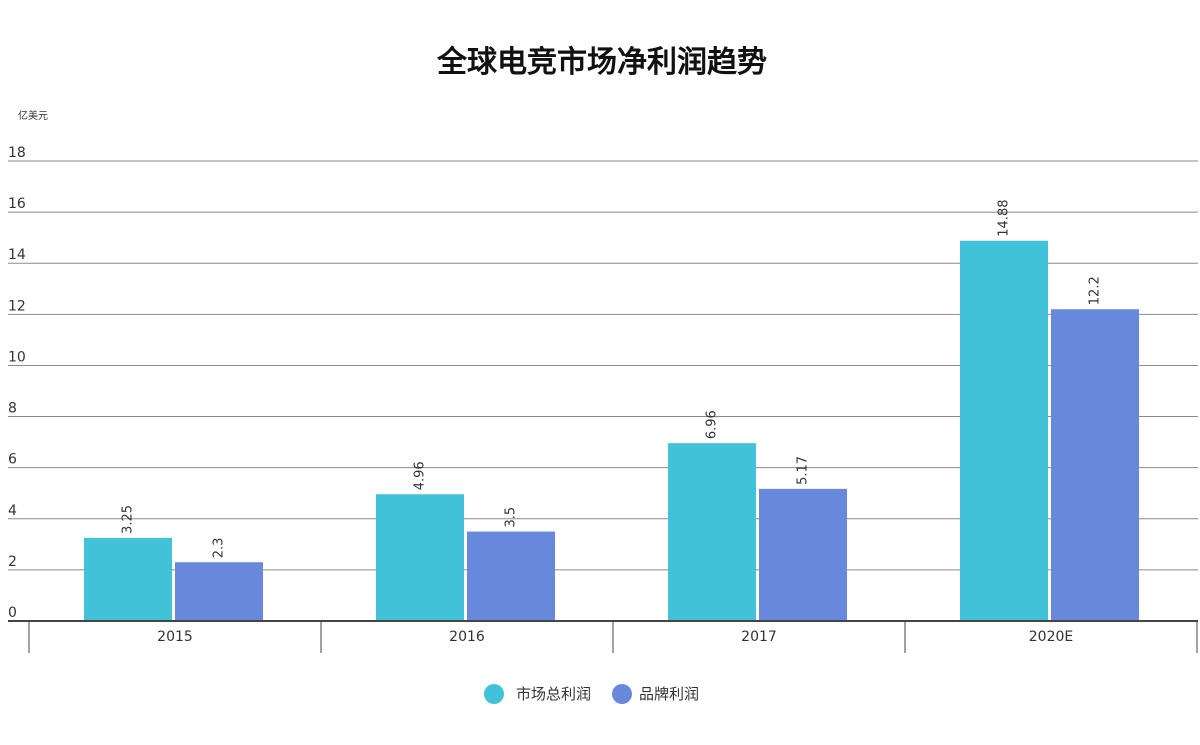 This screenshot has width=1200, height=745. Describe the element at coordinates (712, 424) in the screenshot. I see `data-label: 6.96` at that location.